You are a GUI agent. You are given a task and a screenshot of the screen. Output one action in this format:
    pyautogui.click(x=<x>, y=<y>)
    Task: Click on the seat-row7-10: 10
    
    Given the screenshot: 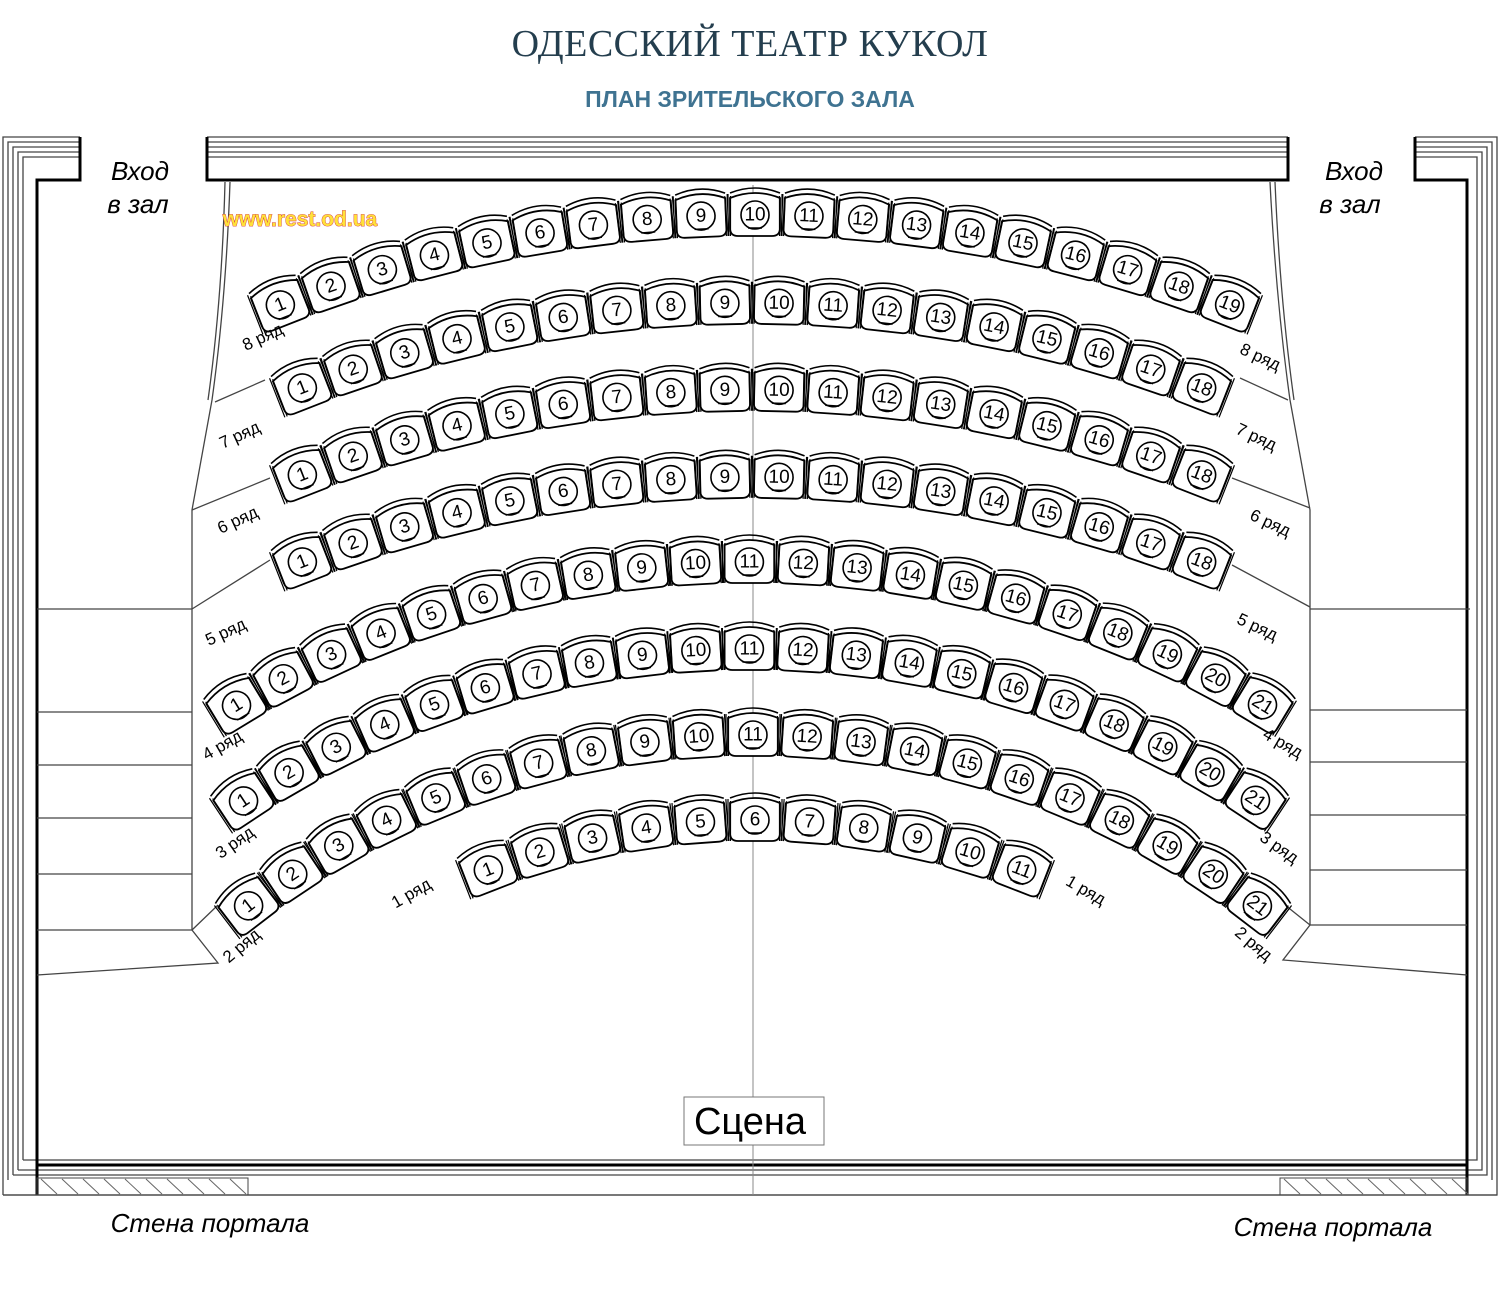 What is the action you would take?
    pyautogui.click(x=779, y=300)
    